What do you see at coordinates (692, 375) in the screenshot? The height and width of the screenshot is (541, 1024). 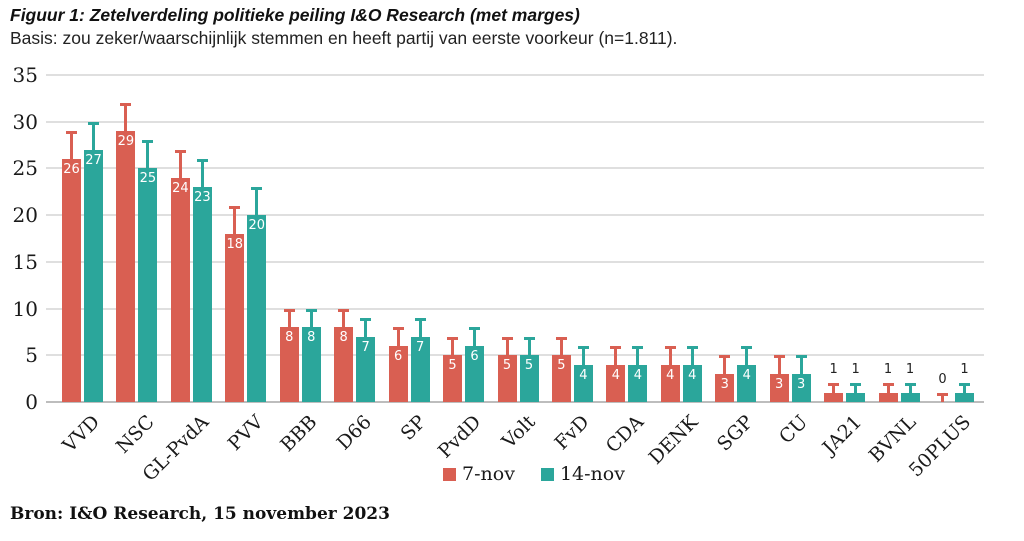 I see `bar-value-label: 4` at bounding box center [692, 375].